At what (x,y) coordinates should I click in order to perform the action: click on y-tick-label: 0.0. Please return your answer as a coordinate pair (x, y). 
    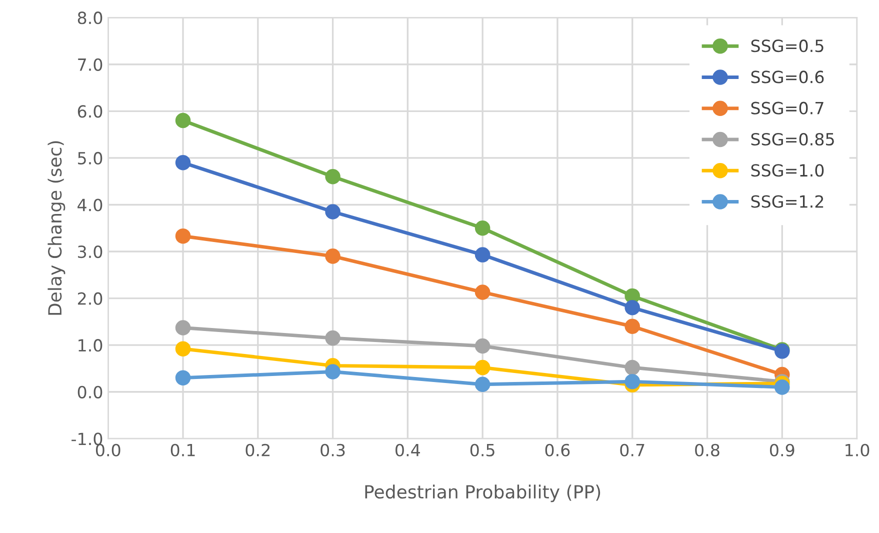
    Looking at the image, I should click on (90, 392).